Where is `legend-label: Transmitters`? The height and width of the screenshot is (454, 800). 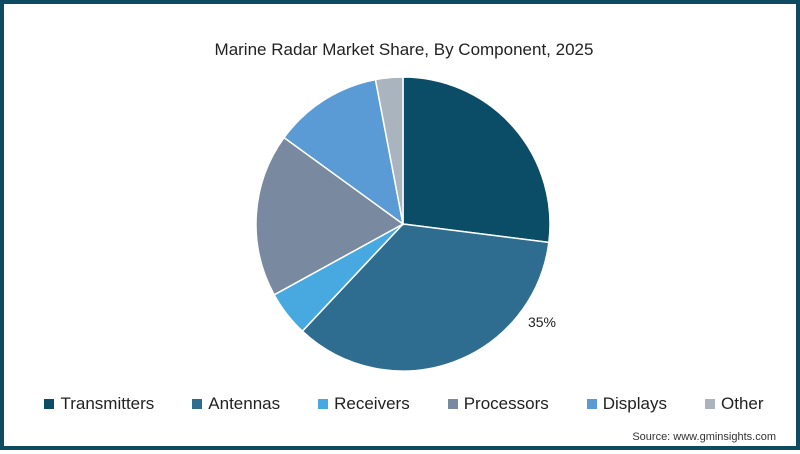
legend-label: Transmitters is located at coordinates (107, 403).